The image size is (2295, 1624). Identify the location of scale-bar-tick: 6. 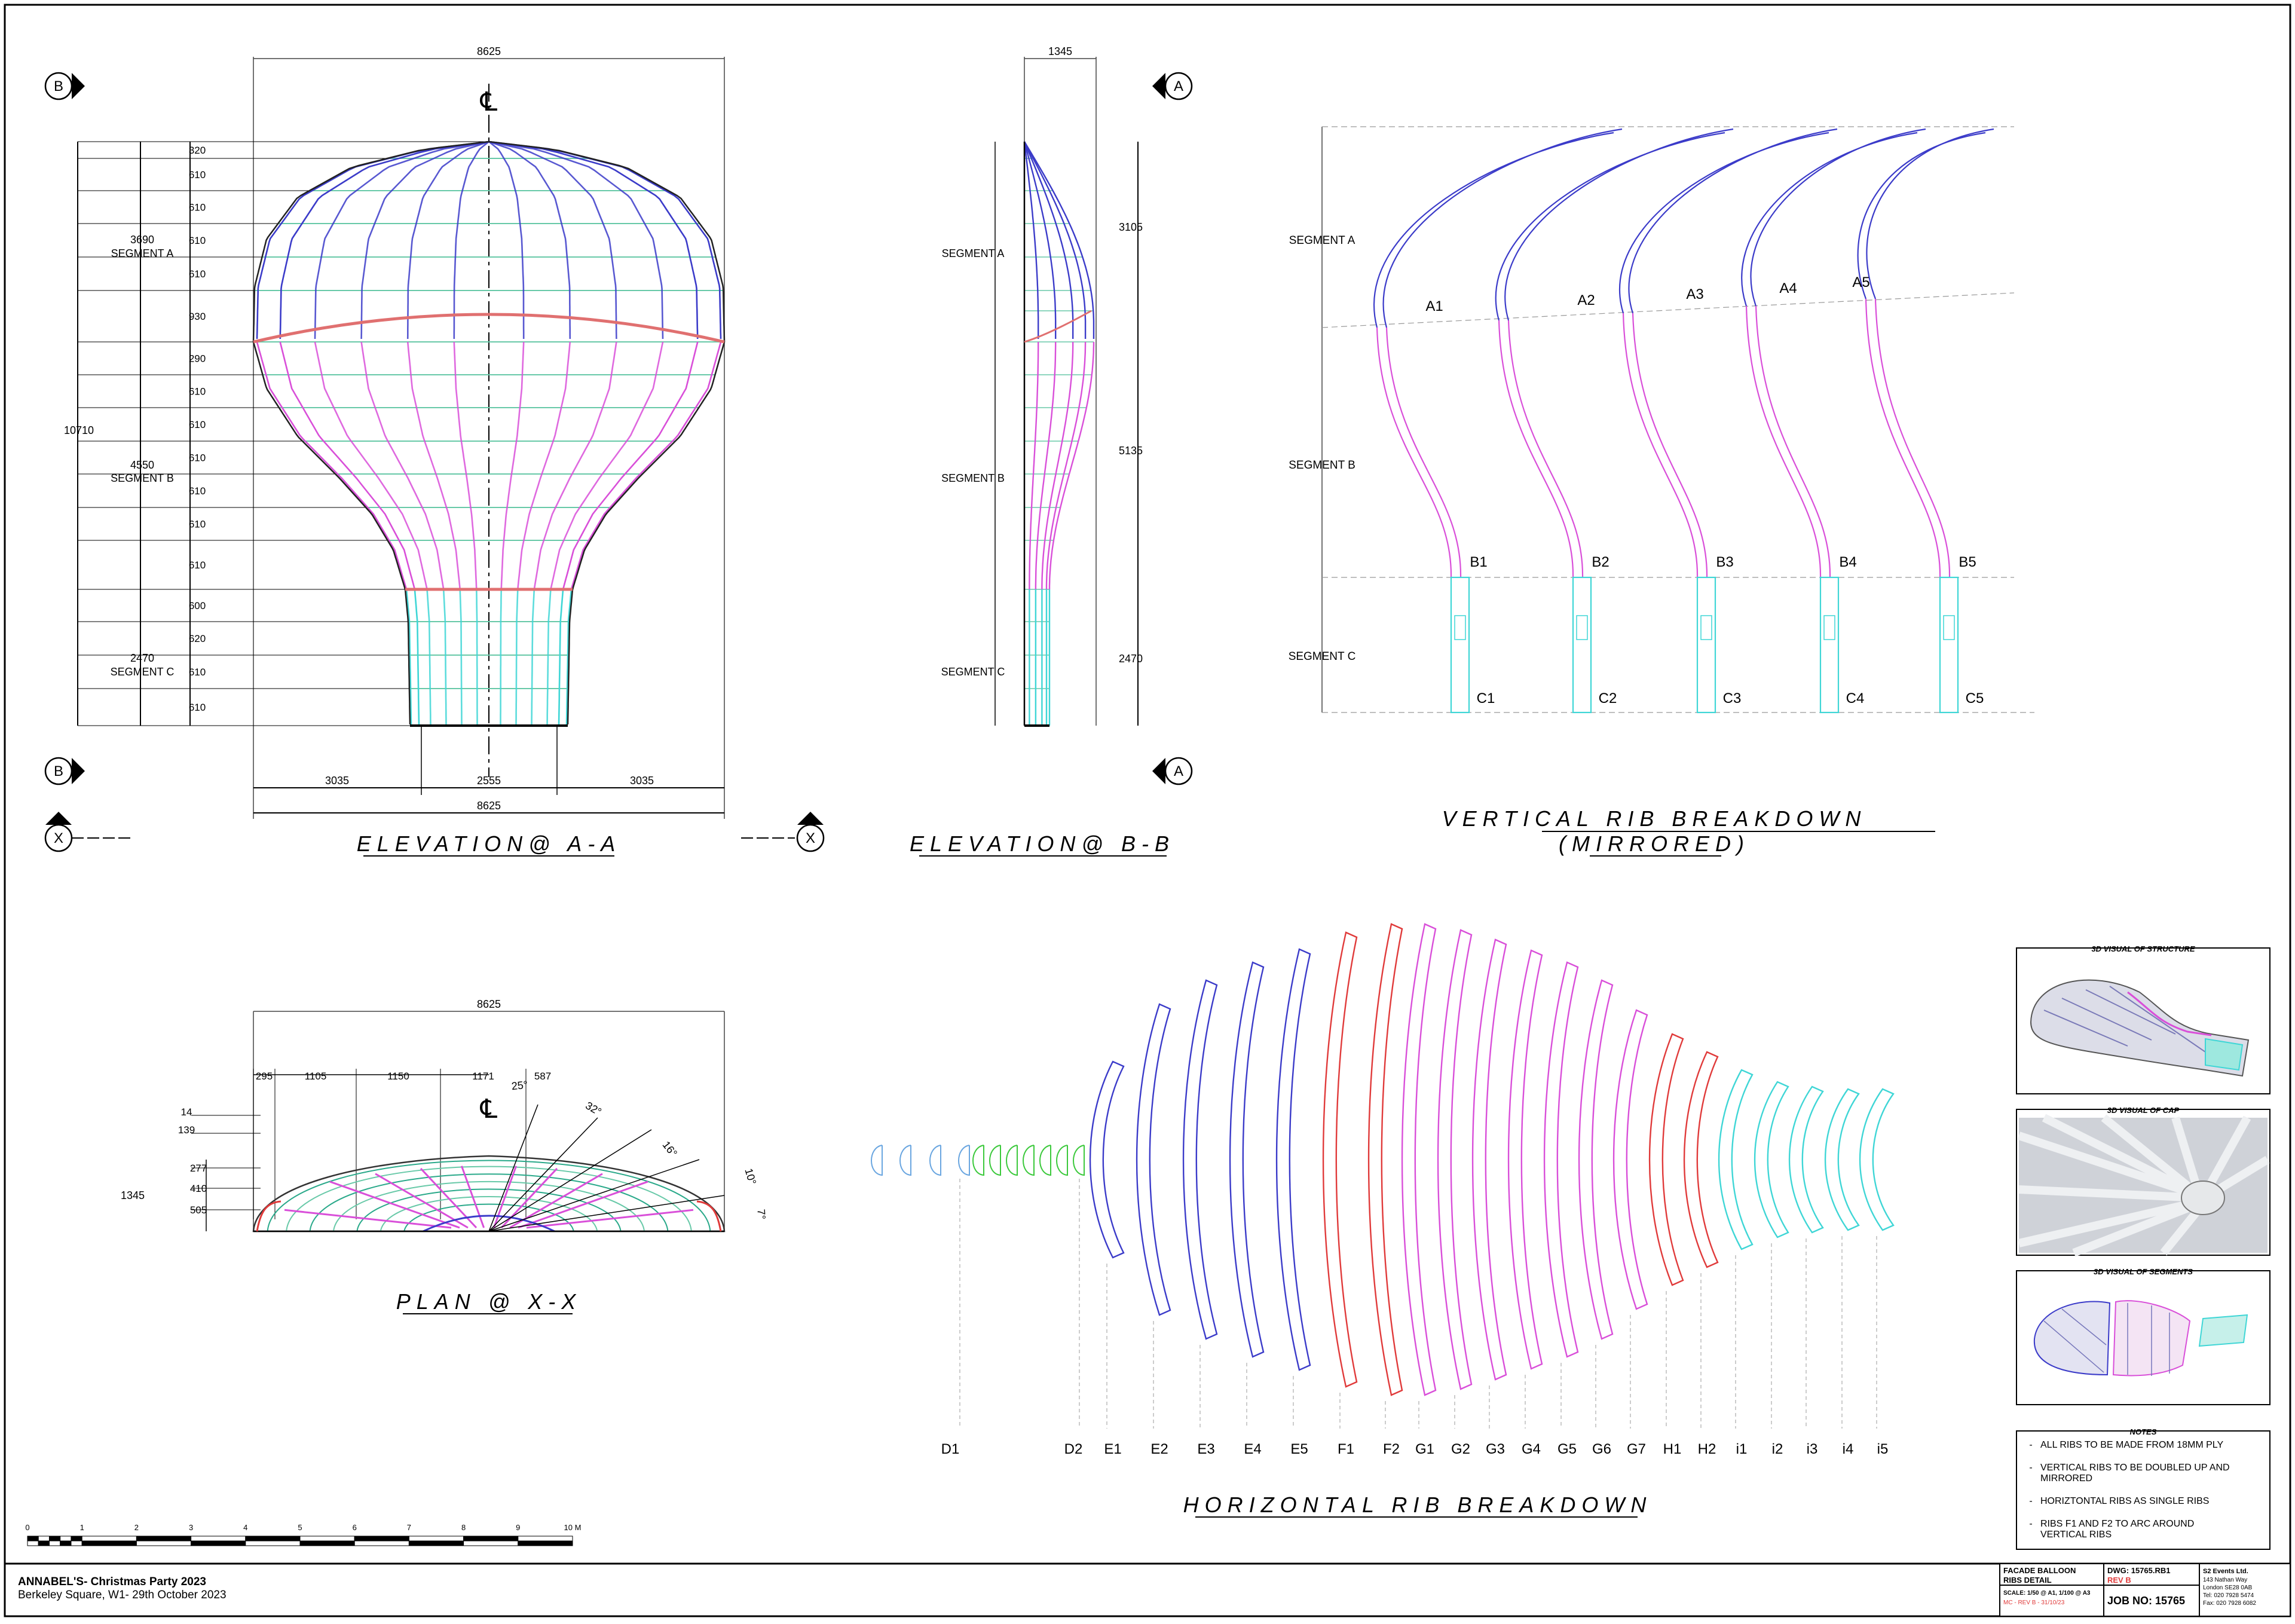
(355, 1527).